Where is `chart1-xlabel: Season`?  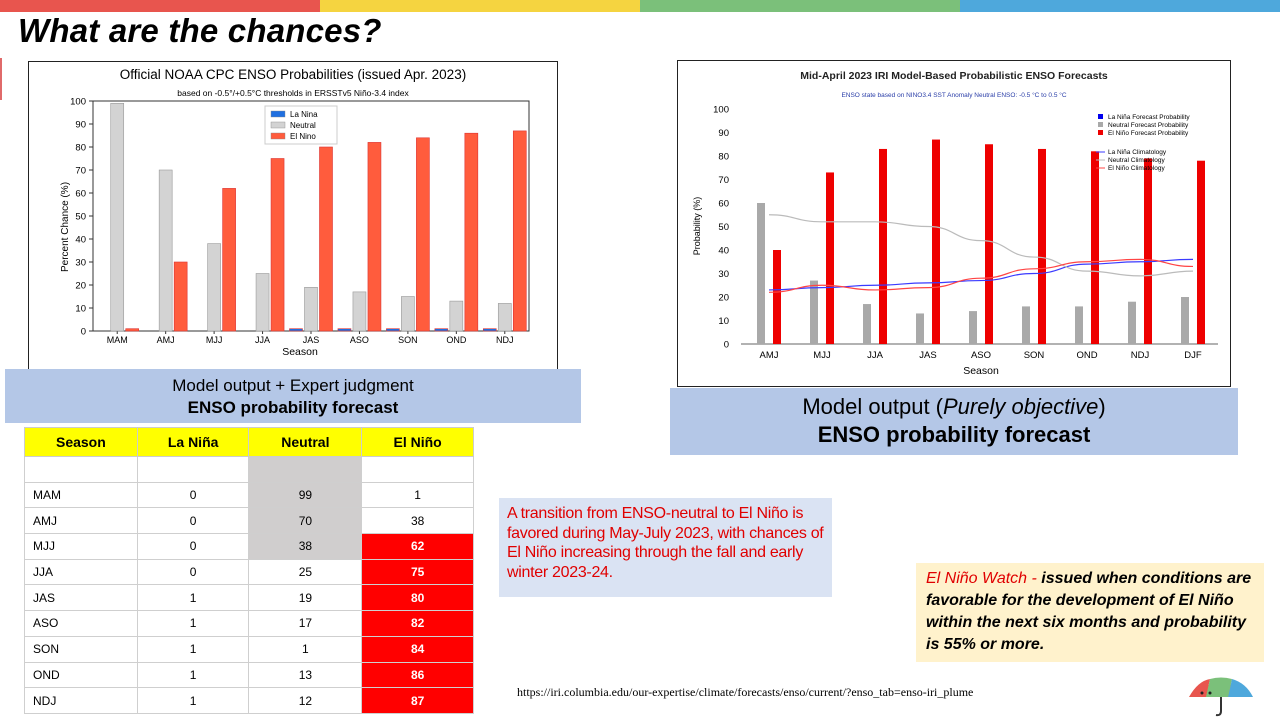 chart1-xlabel: Season is located at coordinates (300, 352).